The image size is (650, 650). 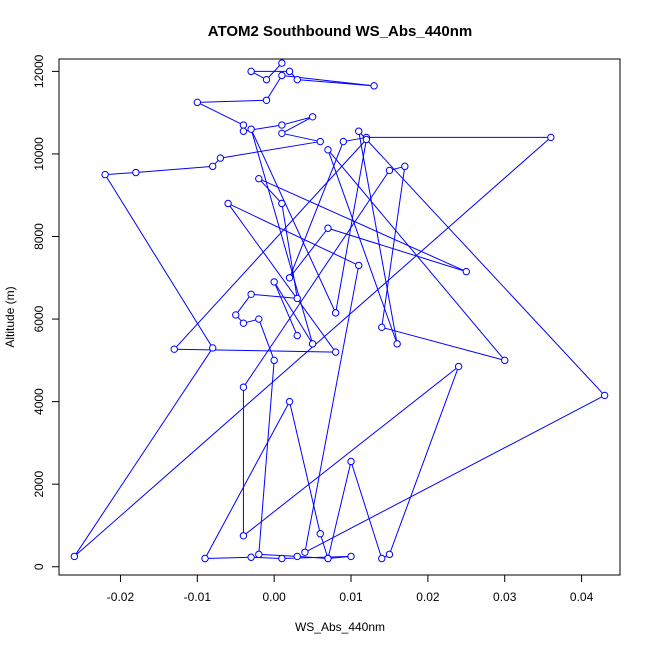 I want to click on chart-title: ATOM2 Southbound WS_Abs_440nm, so click(x=340, y=31).